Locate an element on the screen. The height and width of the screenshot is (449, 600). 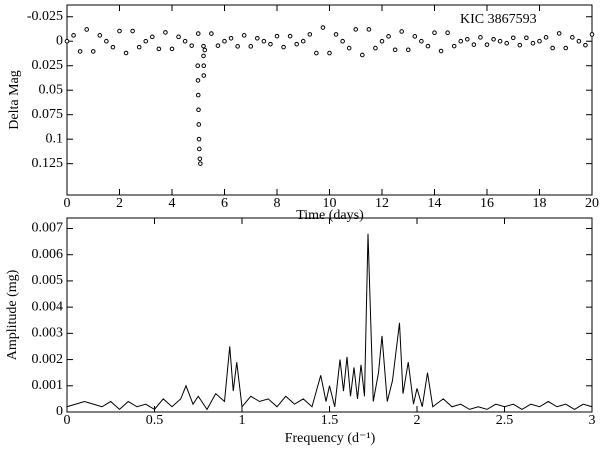
x-tick-label: 18 is located at coordinates (540, 203).